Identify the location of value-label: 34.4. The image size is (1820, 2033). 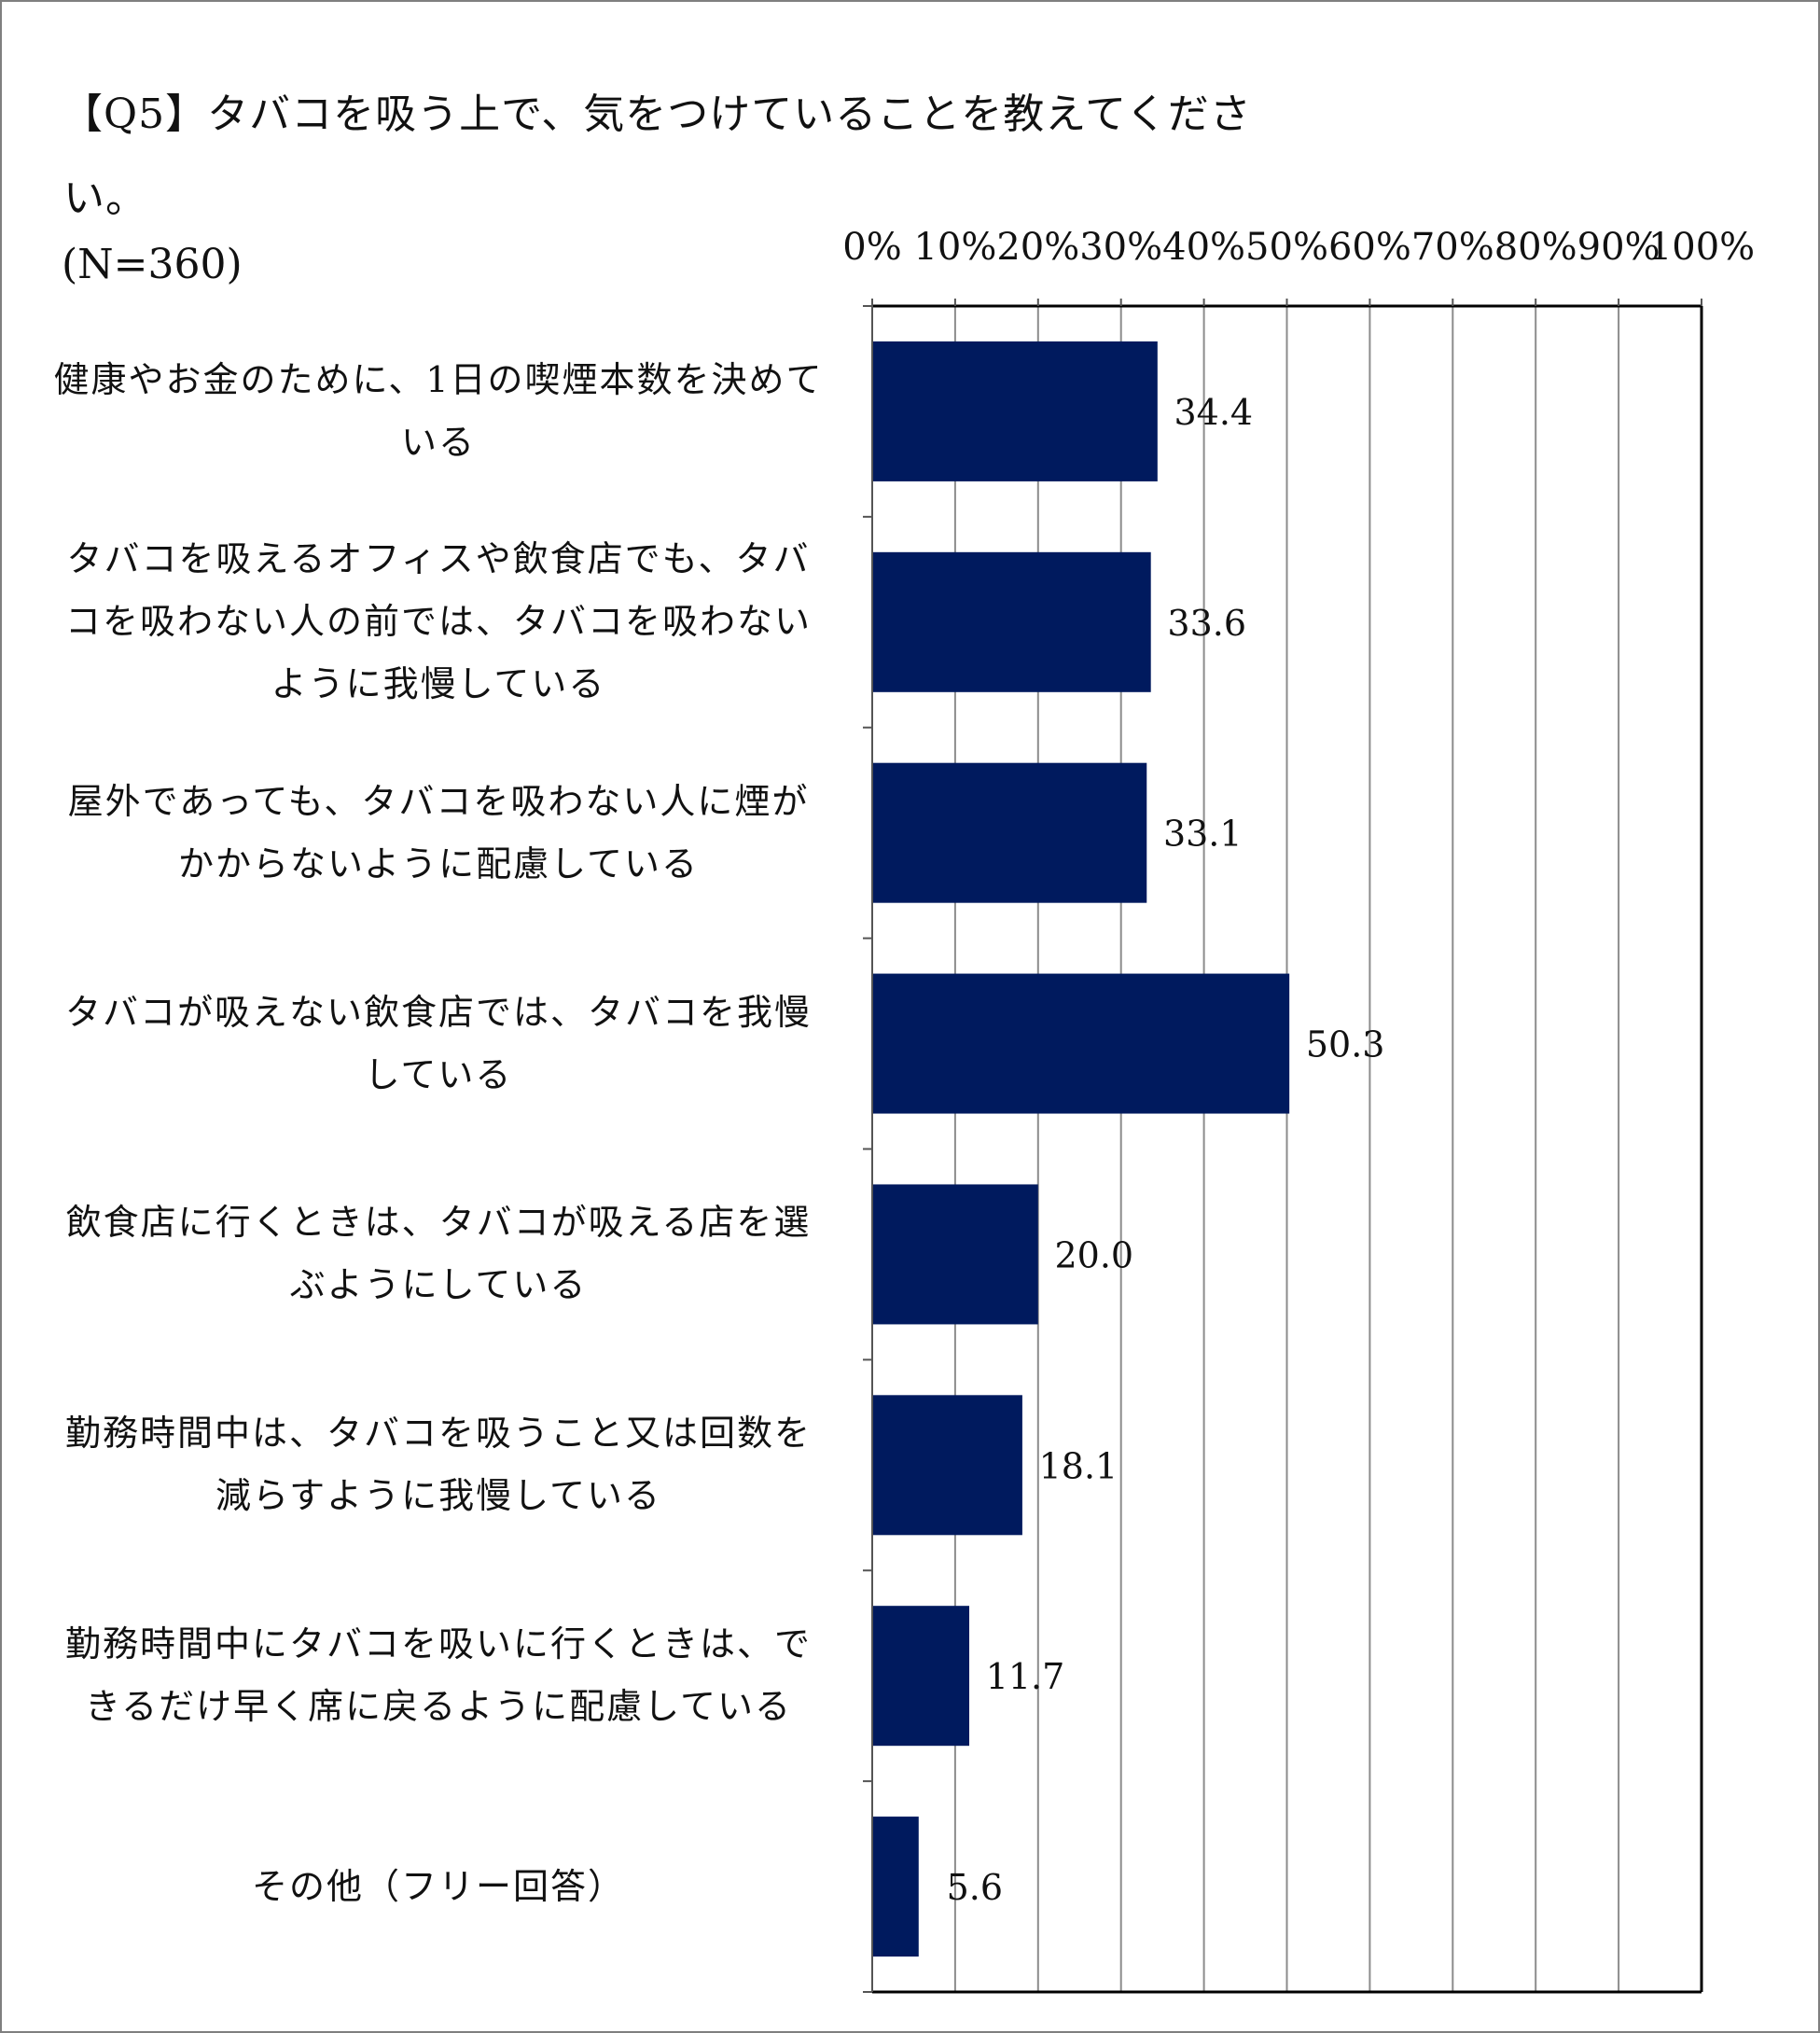
(1214, 412).